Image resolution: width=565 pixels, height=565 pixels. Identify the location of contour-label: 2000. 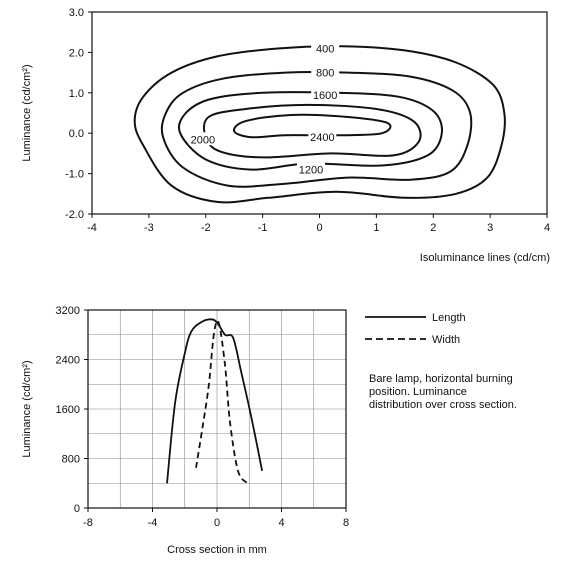
(203, 140).